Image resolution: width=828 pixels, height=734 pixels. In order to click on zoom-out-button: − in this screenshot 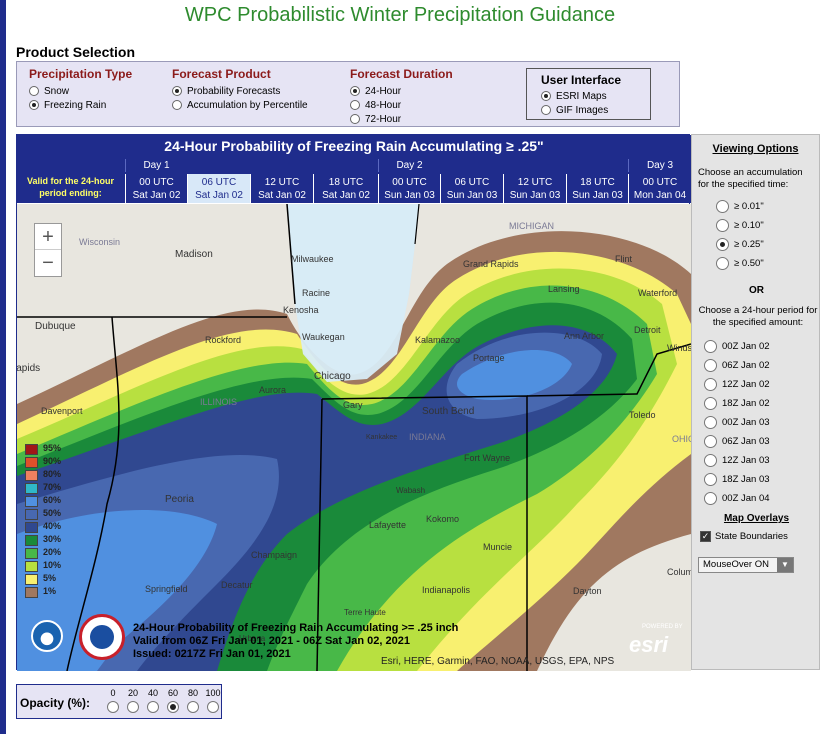, I will do `click(48, 263)`.